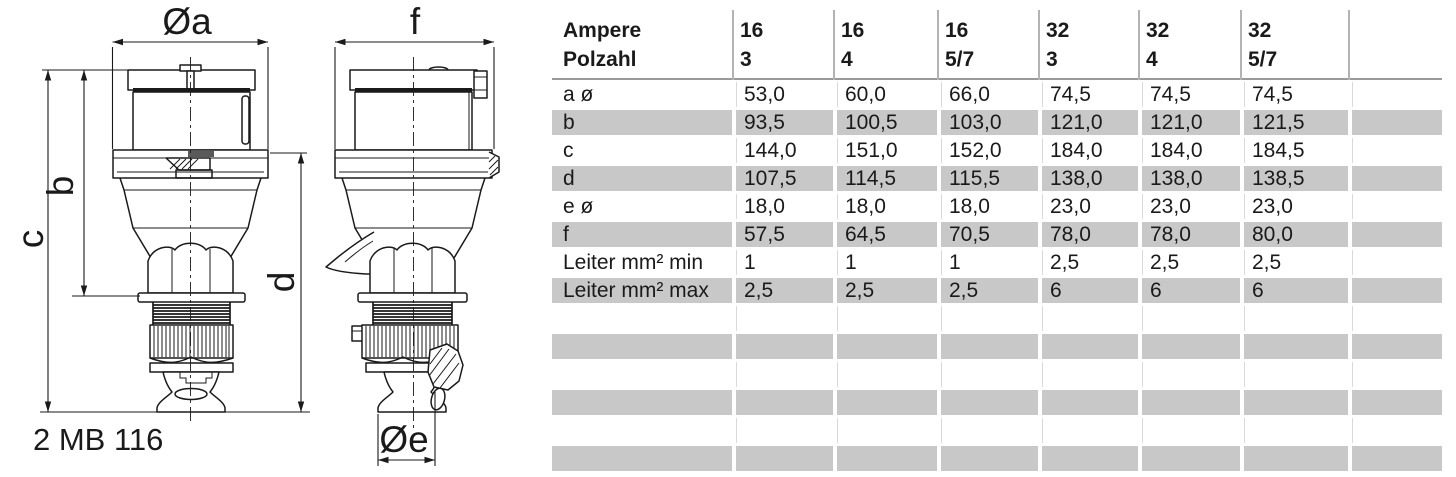  I want to click on header-polzahl-value: 5/7, so click(960, 59).